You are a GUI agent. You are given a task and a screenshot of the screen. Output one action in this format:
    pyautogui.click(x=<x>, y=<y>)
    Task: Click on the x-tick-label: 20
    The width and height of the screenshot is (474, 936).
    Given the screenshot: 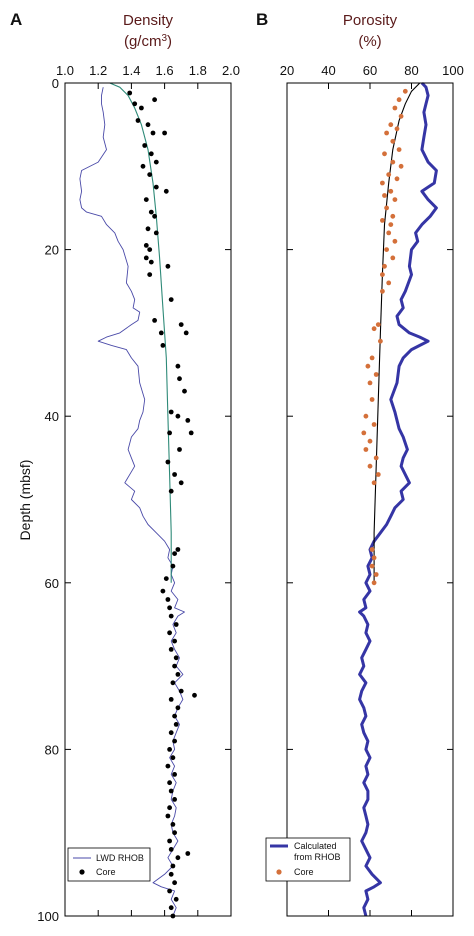 What is the action you would take?
    pyautogui.click(x=287, y=70)
    